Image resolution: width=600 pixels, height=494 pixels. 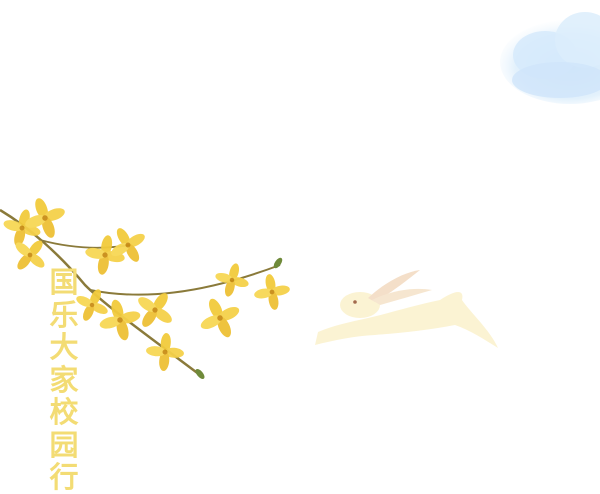 What do you see at coordinates (406, 309) in the screenshot?
I see `rabbit-icon` at bounding box center [406, 309].